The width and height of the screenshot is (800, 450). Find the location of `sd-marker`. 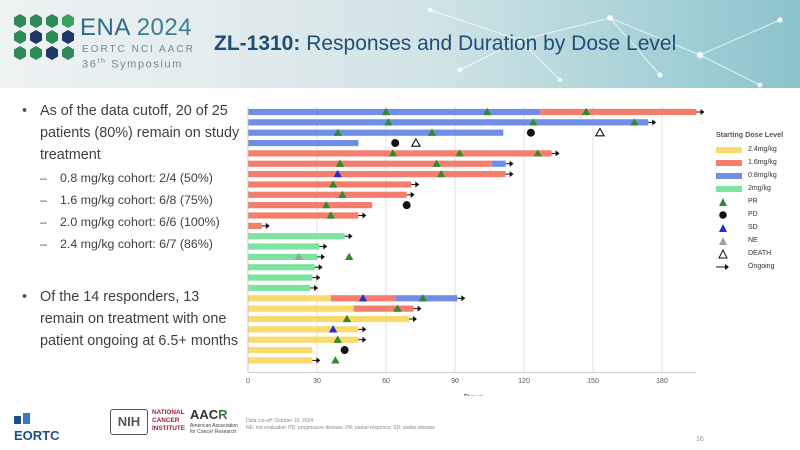

sd-marker is located at coordinates (337, 173).